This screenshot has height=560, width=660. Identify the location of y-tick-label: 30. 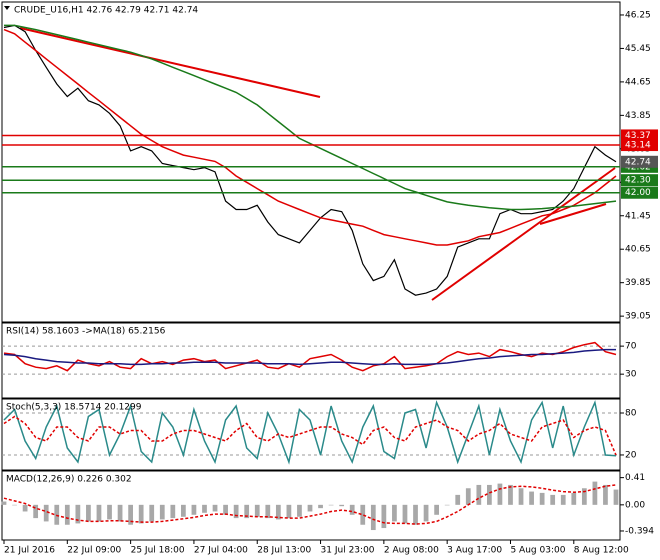
(631, 375).